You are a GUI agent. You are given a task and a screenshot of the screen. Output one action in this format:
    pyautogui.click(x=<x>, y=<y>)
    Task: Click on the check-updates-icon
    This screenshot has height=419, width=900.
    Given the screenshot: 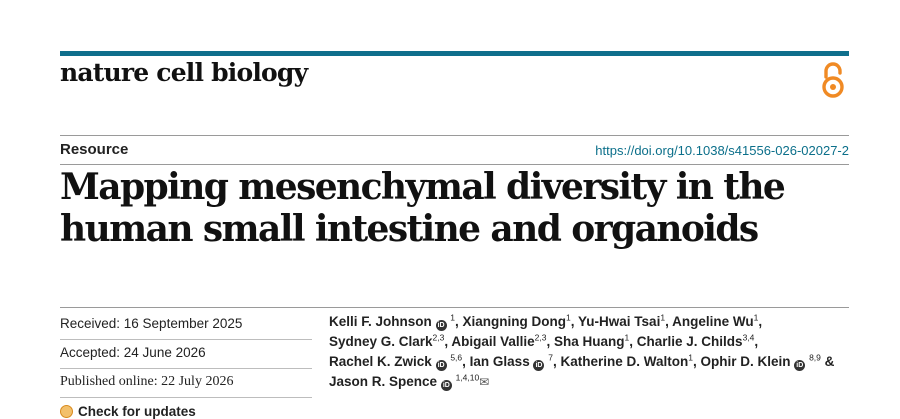 What is the action you would take?
    pyautogui.click(x=66, y=411)
    